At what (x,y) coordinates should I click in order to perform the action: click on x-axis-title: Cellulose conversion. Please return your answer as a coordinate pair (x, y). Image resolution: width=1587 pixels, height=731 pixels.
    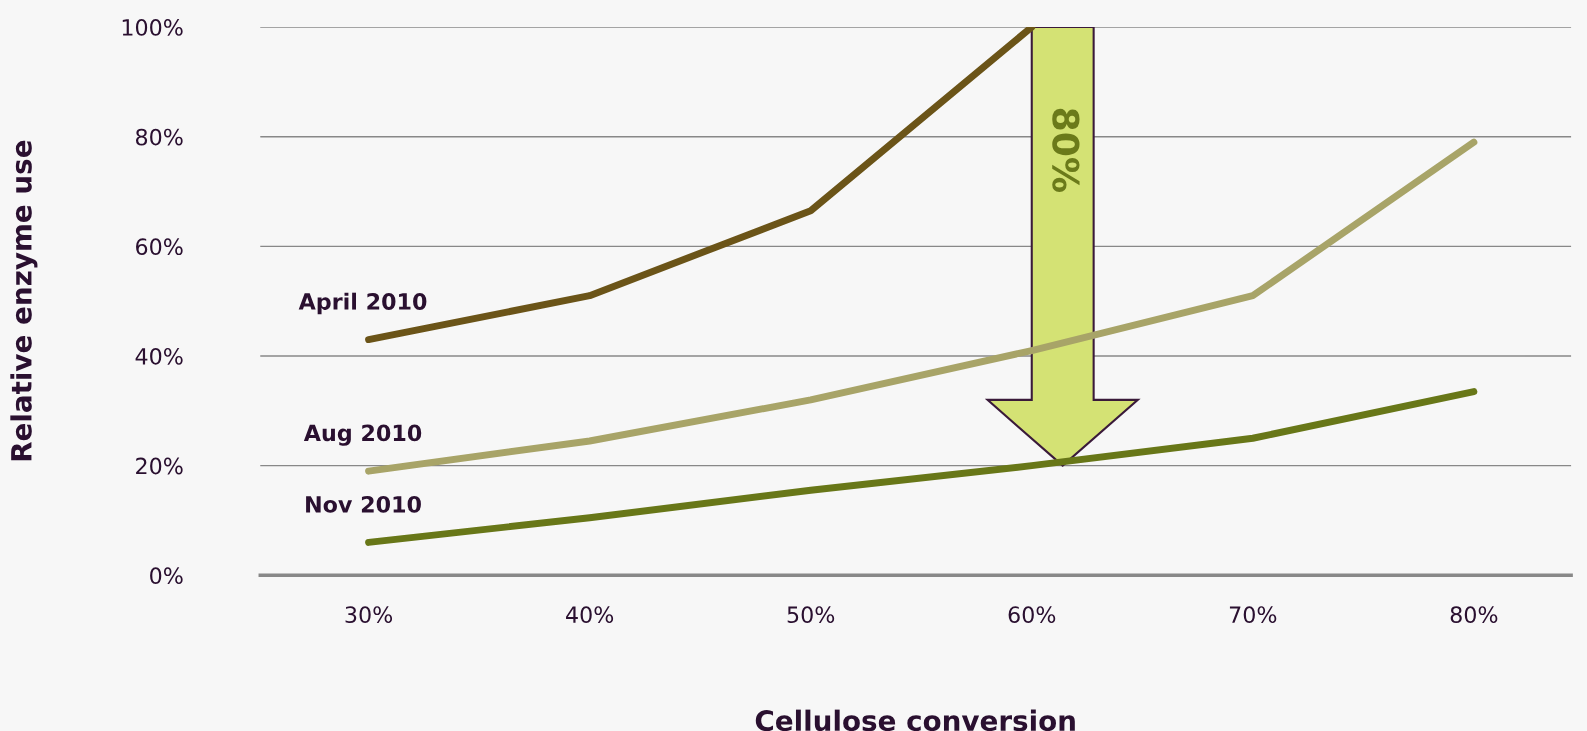
    Looking at the image, I should click on (915, 720).